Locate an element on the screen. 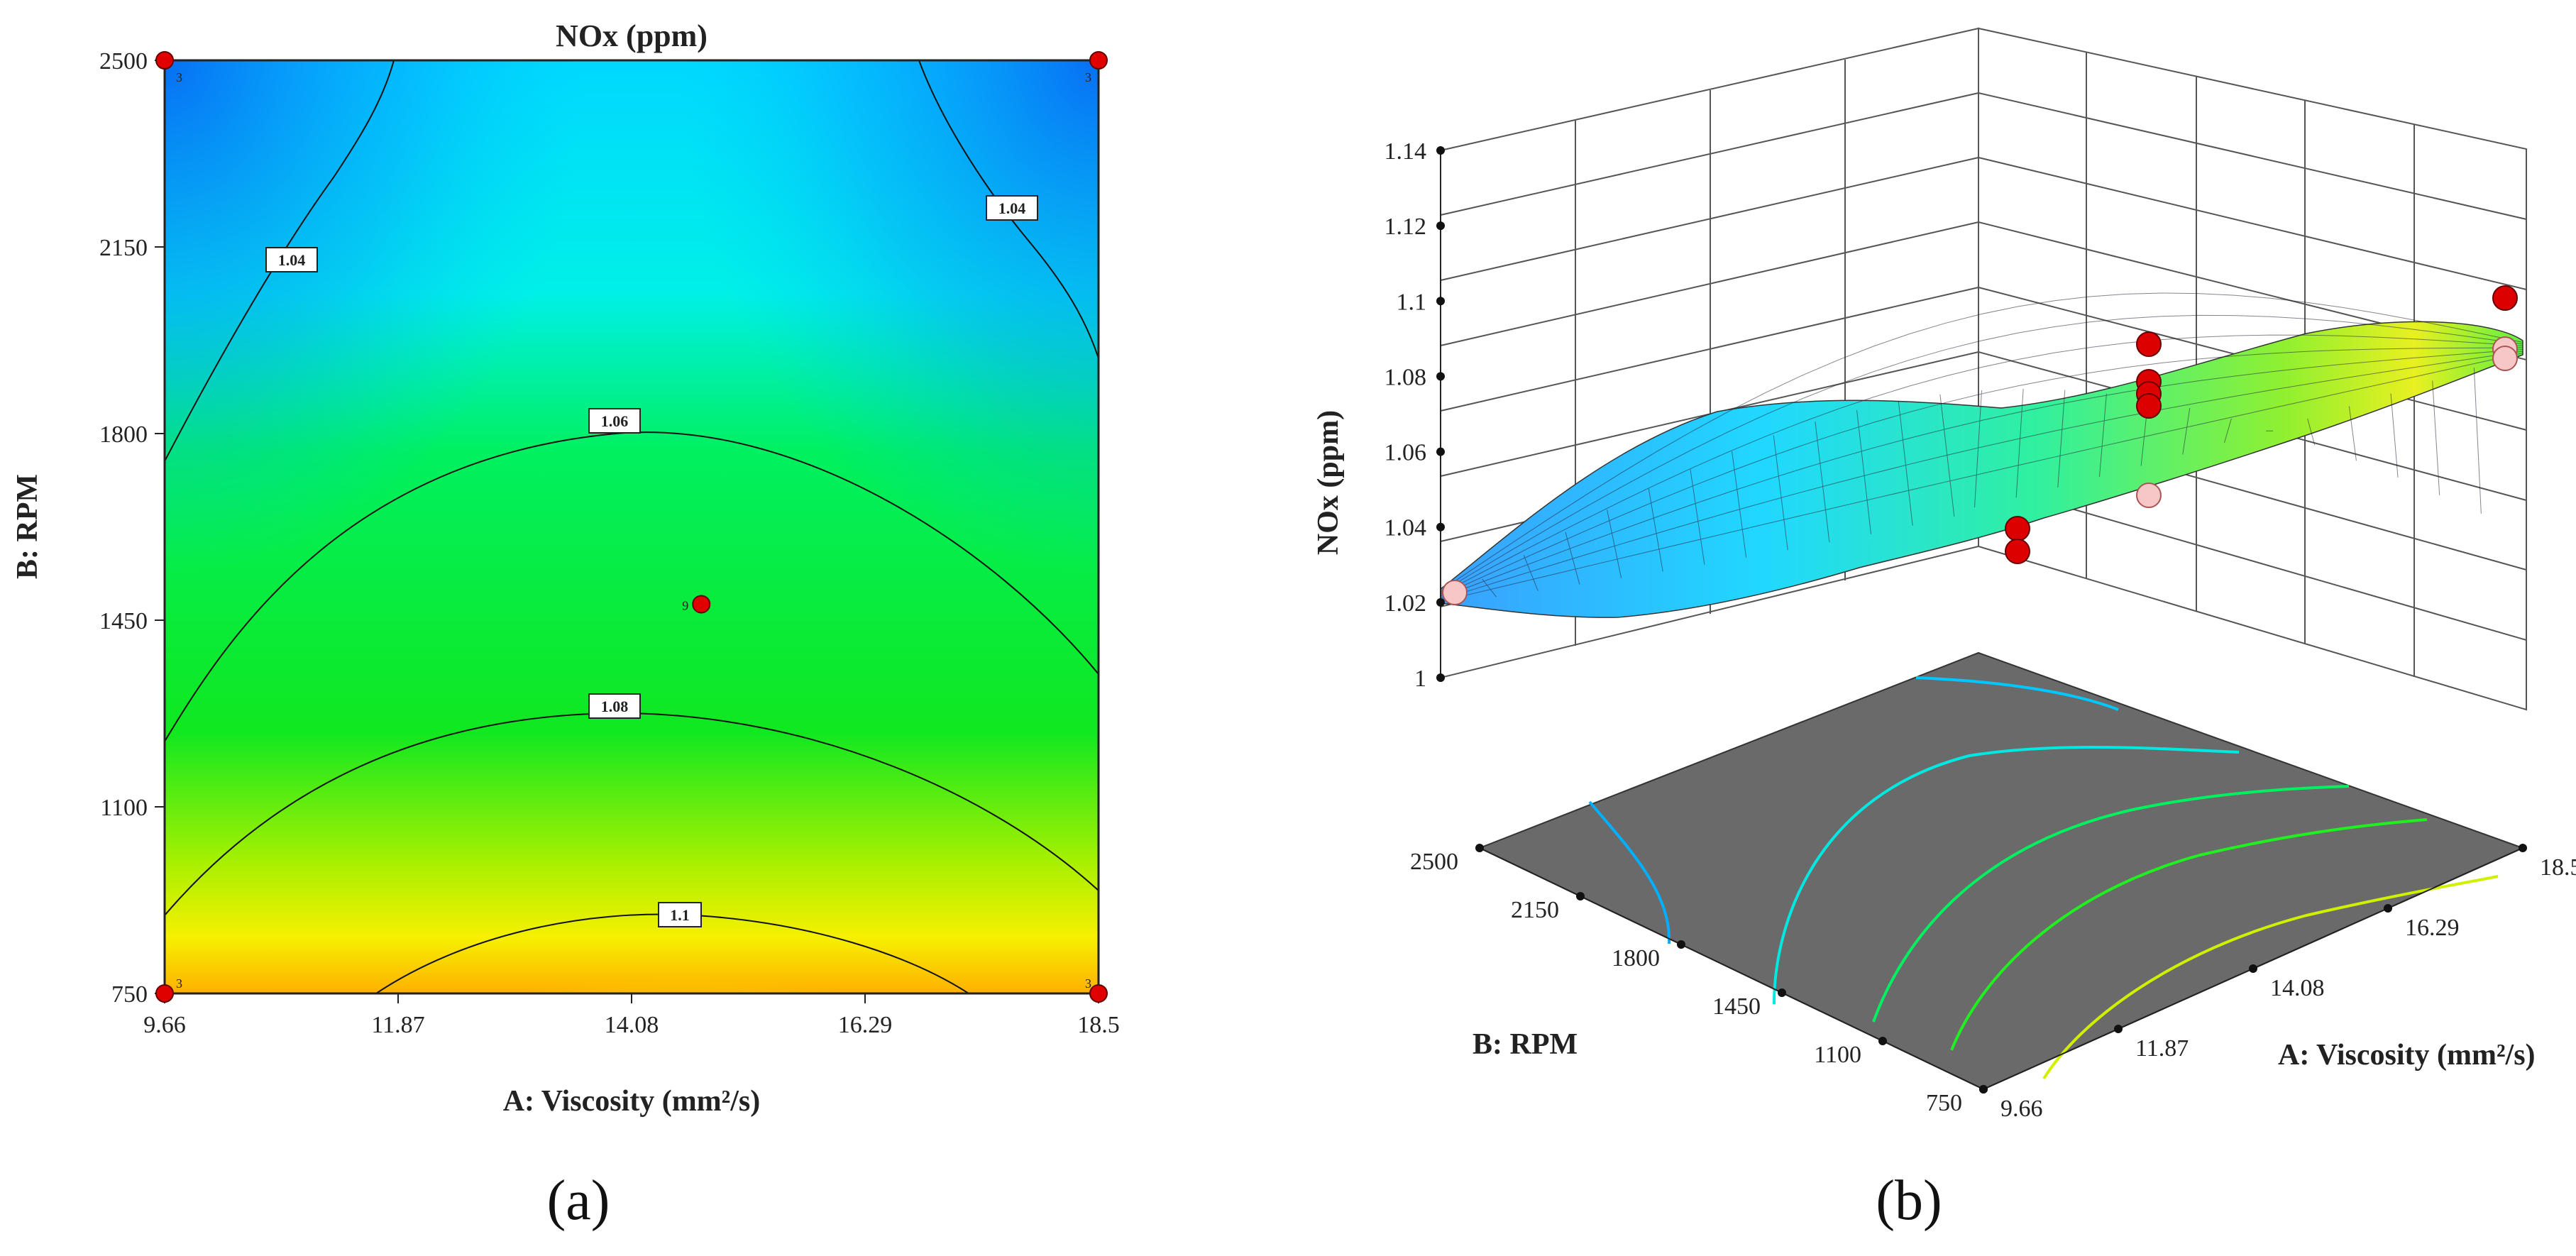 The height and width of the screenshot is (1256, 2576). rpm-tick-label: 2150 is located at coordinates (1535, 910).